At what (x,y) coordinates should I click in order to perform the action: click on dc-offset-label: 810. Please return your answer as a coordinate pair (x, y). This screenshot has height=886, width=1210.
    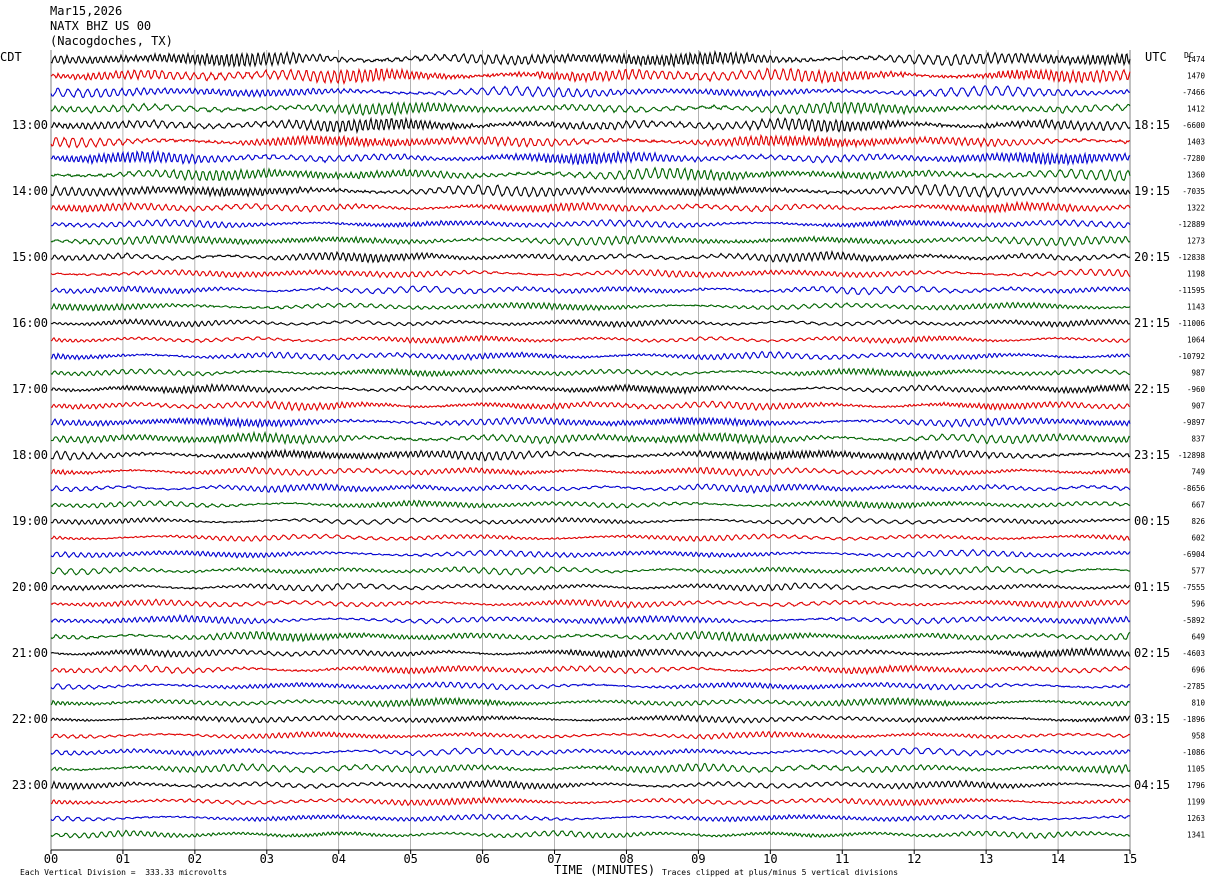
    Looking at the image, I should click on (1198, 703).